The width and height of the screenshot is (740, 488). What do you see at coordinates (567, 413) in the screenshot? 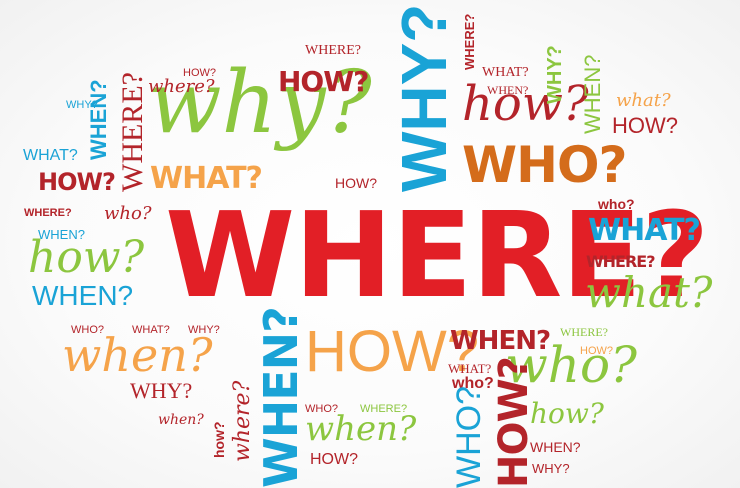
I see `word-how-grey-script: how?` at bounding box center [567, 413].